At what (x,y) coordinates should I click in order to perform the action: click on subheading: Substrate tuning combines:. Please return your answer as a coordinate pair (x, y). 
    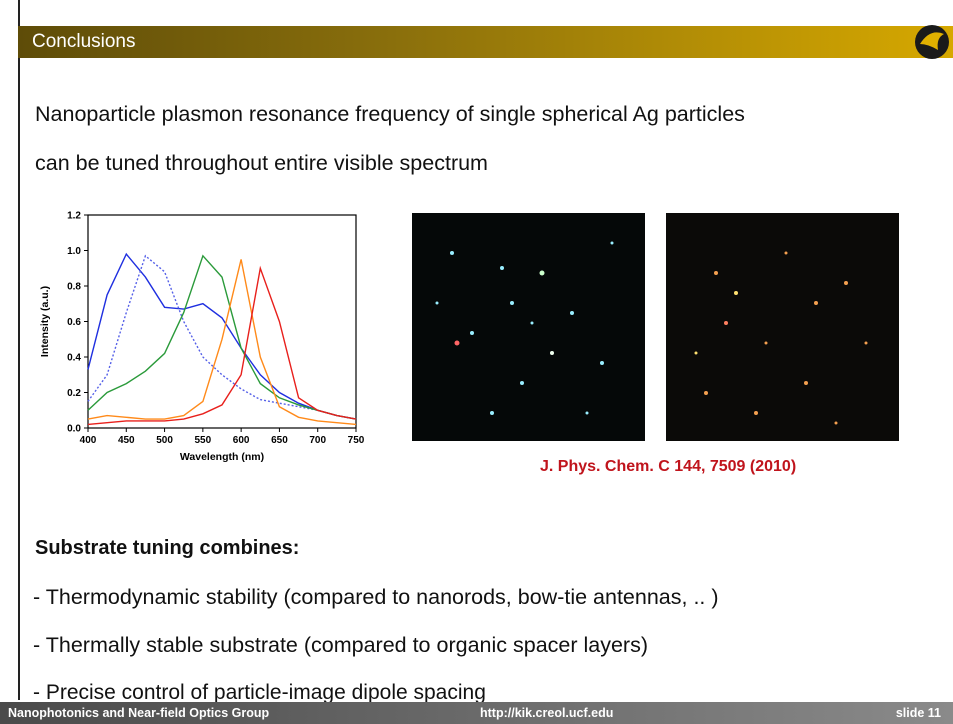
    Looking at the image, I should click on (167, 548).